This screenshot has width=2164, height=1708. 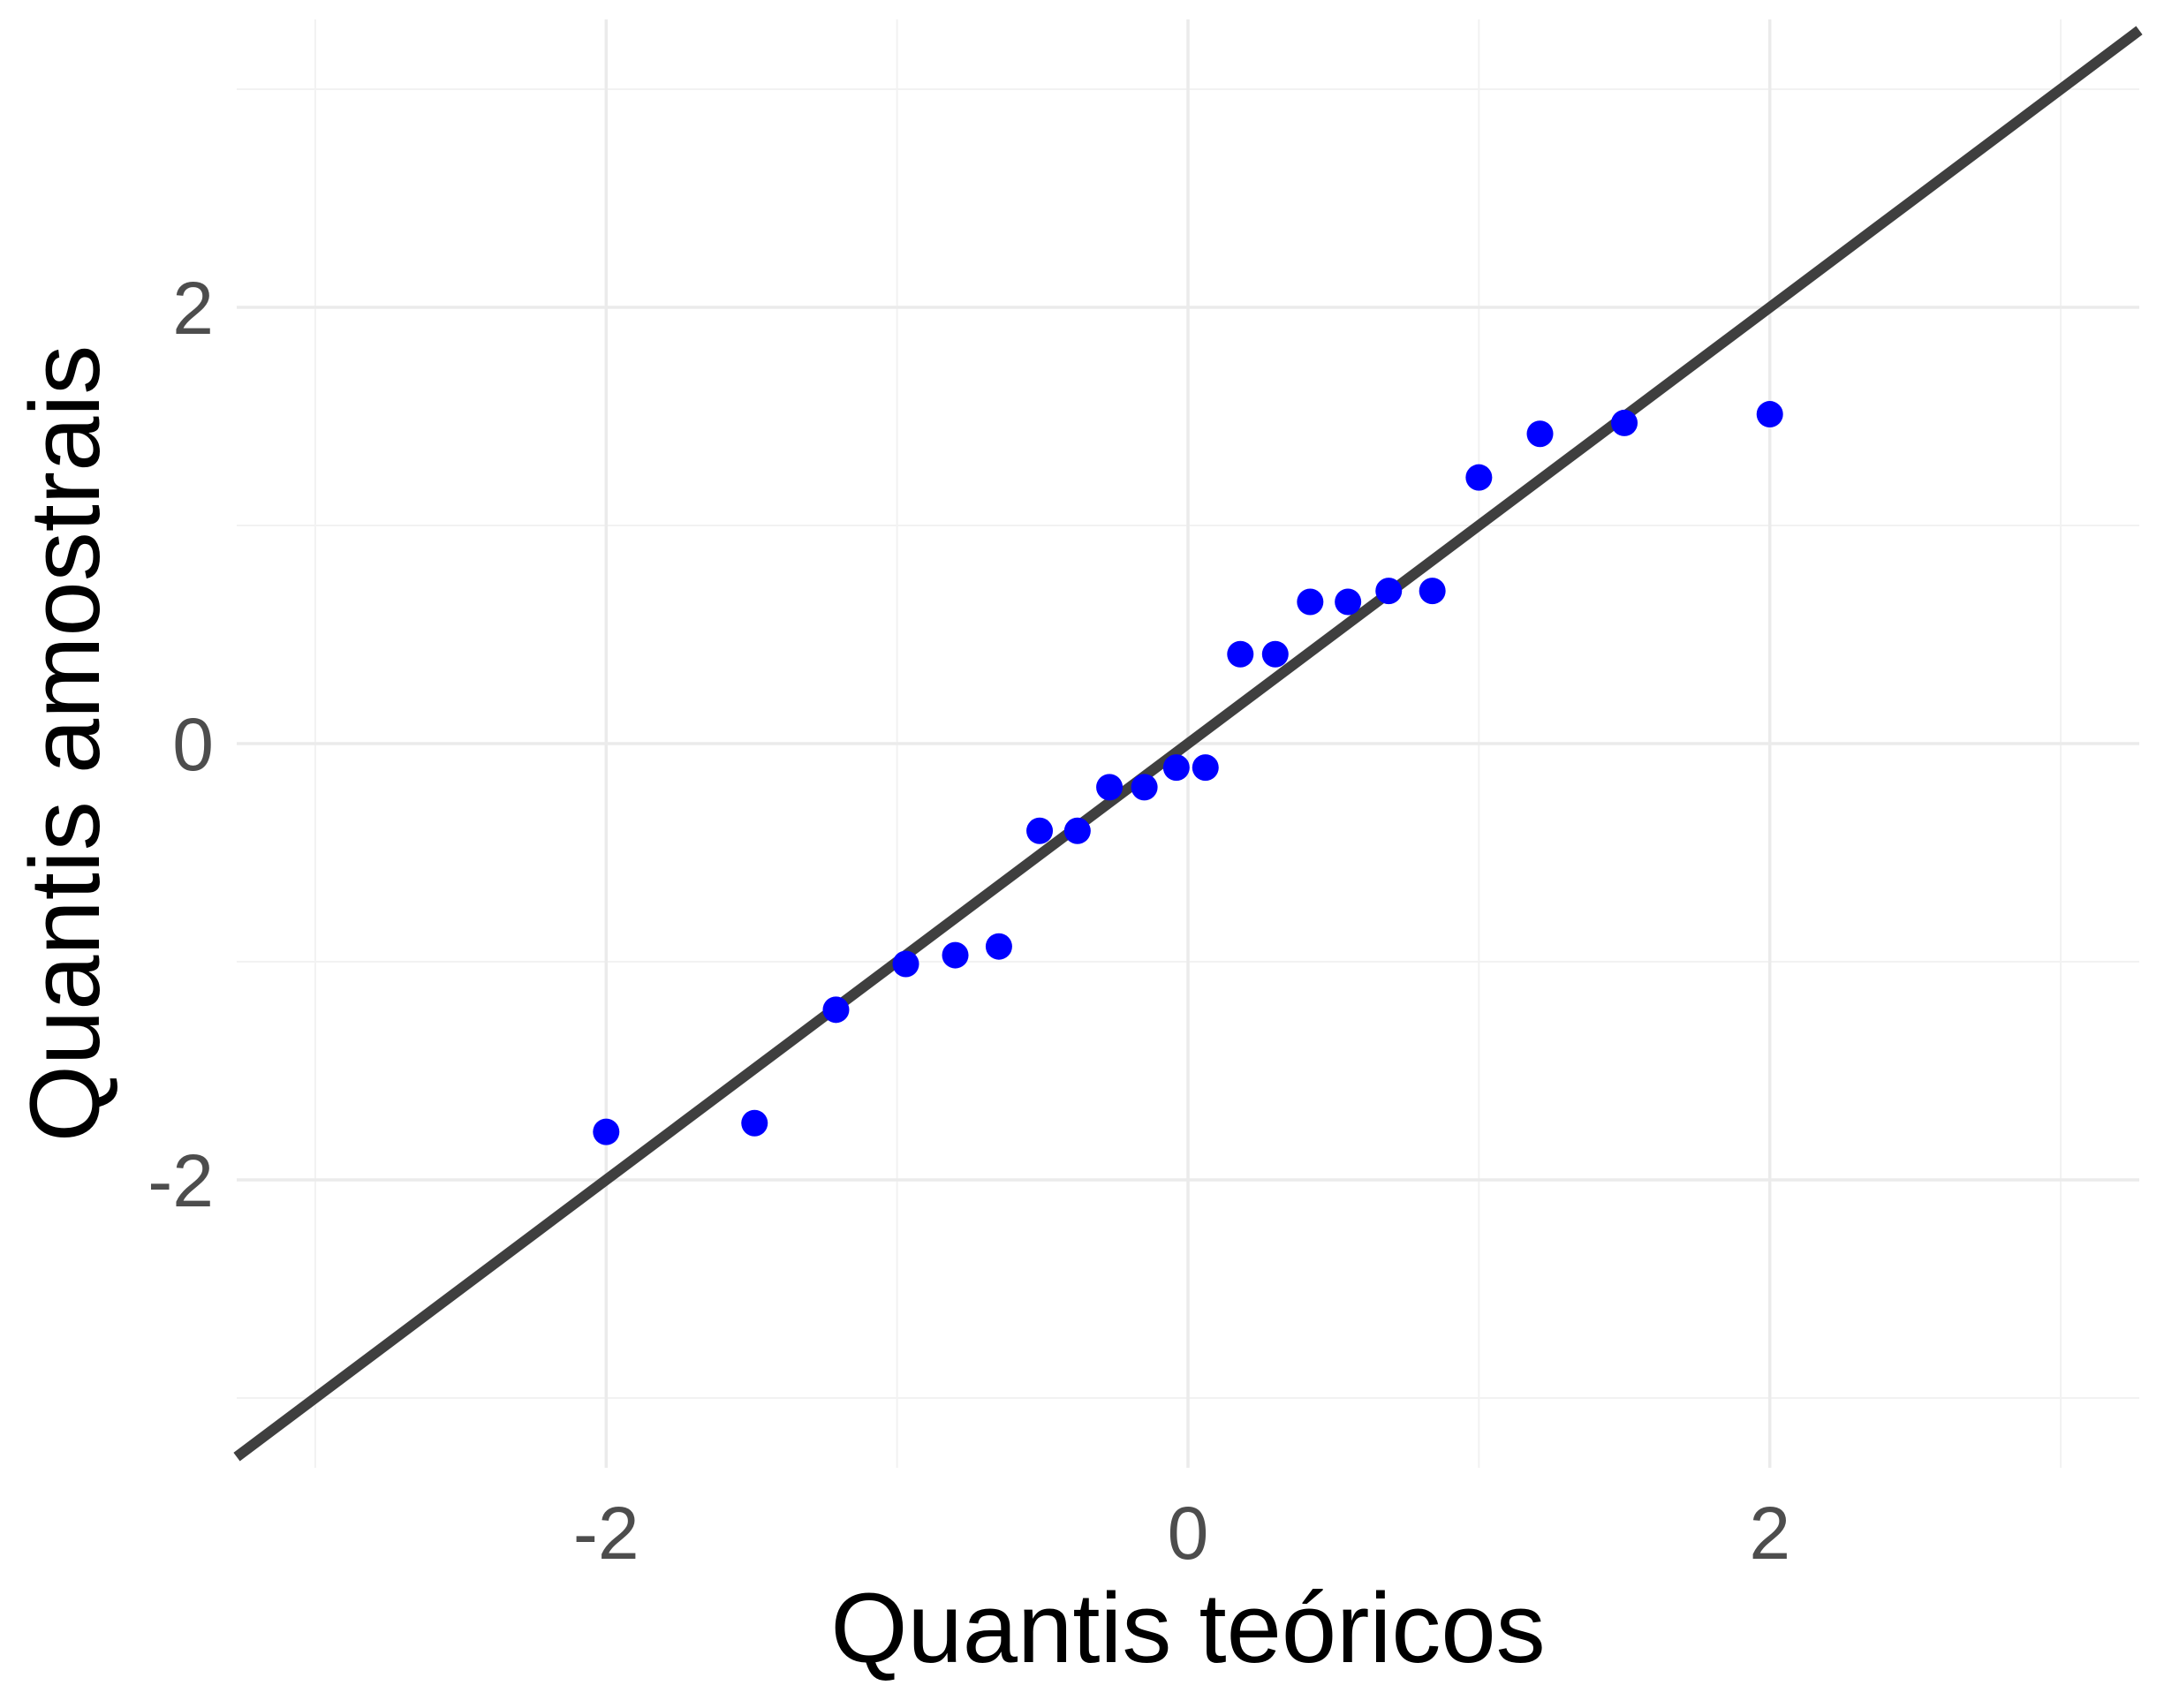 I want to click on x-tick-label: 2, so click(x=1770, y=1533).